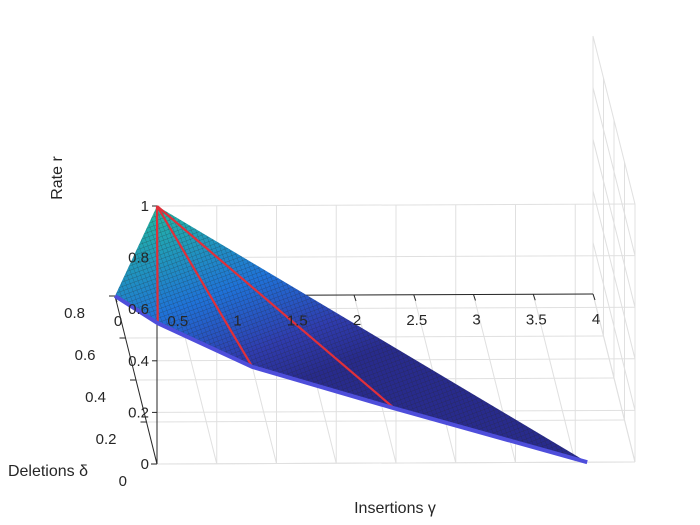  Describe the element at coordinates (106, 439) in the screenshot. I see `y-tick-label: 0.2` at that location.